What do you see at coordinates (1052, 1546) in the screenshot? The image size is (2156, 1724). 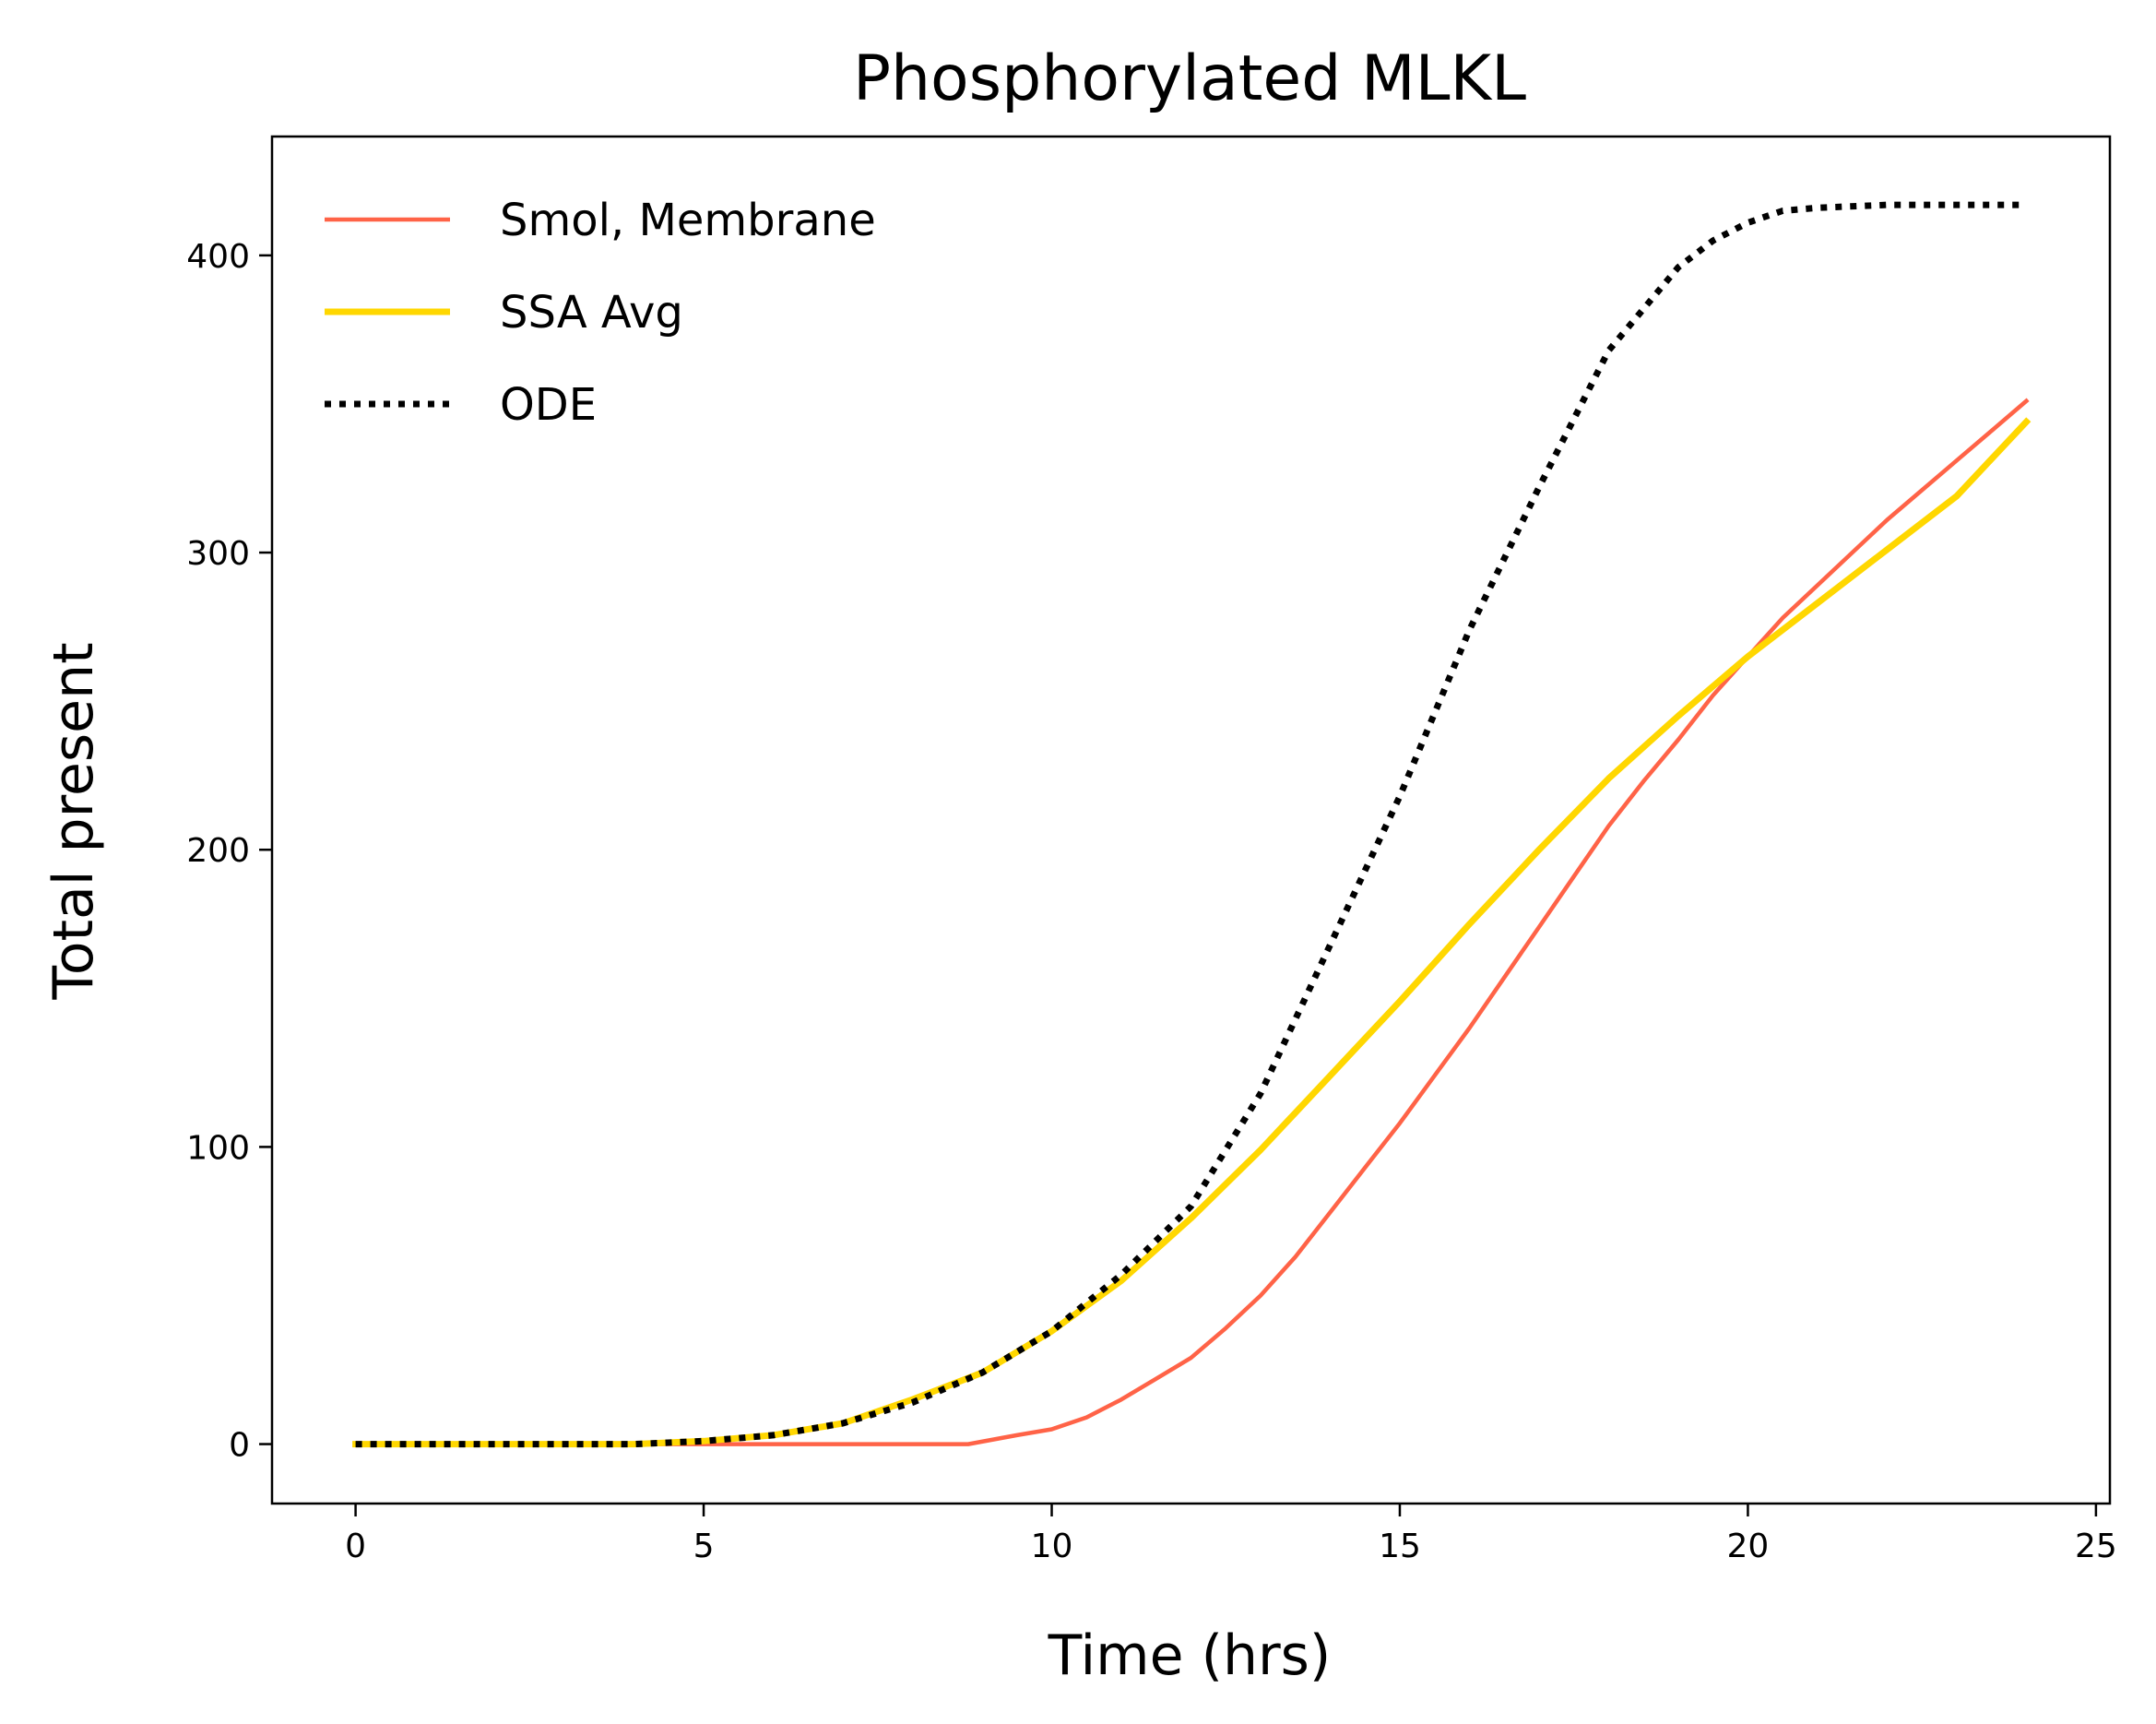 I see `x-tick-label: 10` at bounding box center [1052, 1546].